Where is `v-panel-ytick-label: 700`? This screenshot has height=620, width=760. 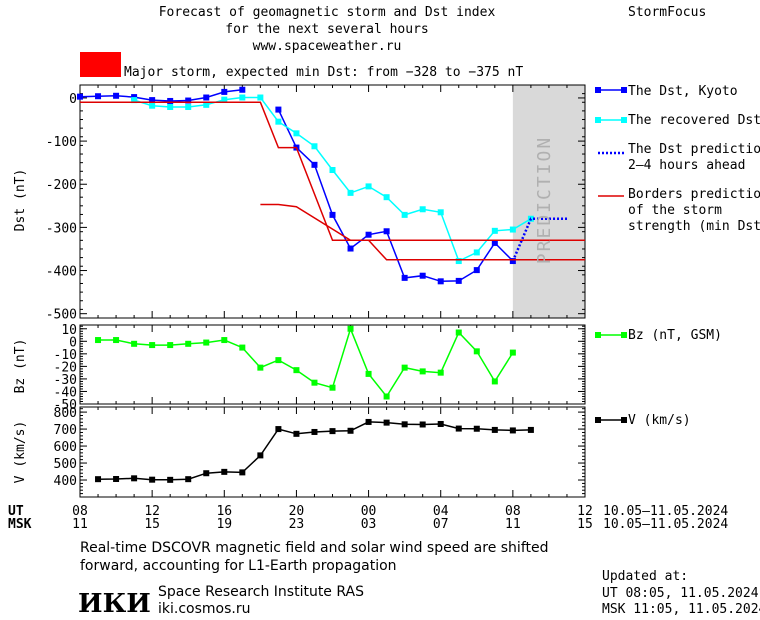
v-panel-ytick-label: 700 is located at coordinates (65, 430).